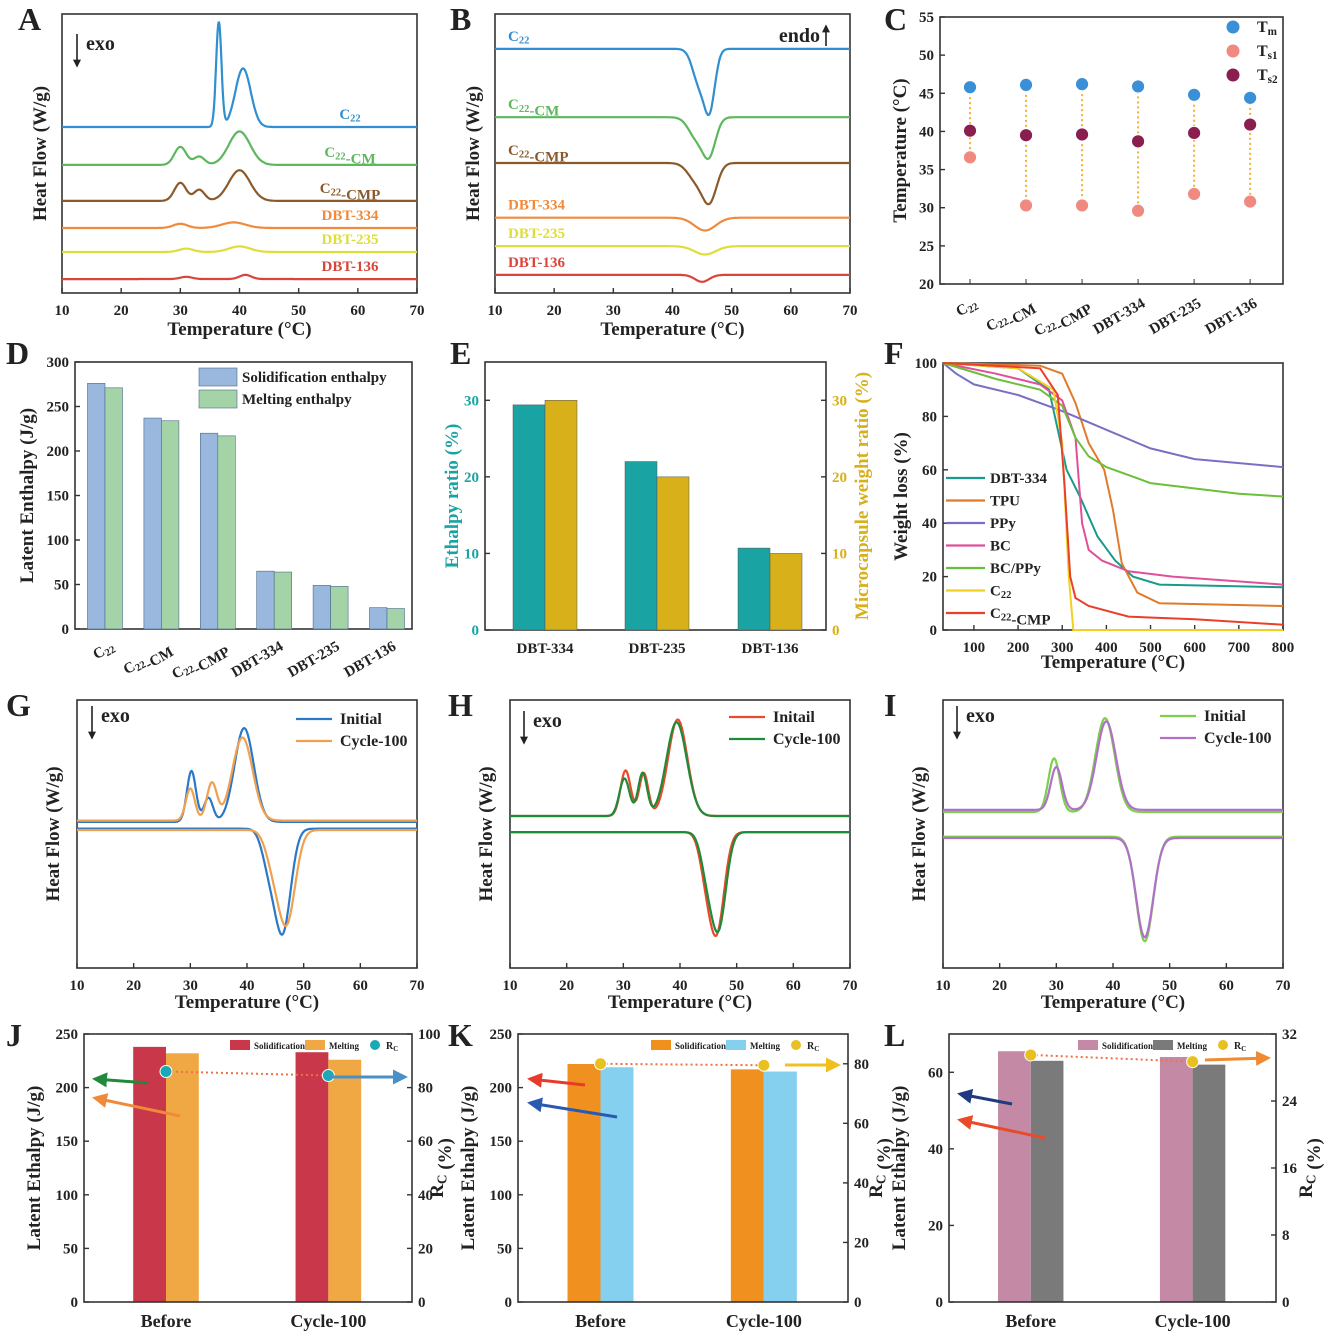 The image size is (1324, 1334). What do you see at coordinates (349, 156) in the screenshot?
I see `curve-label: C22-CM` at bounding box center [349, 156].